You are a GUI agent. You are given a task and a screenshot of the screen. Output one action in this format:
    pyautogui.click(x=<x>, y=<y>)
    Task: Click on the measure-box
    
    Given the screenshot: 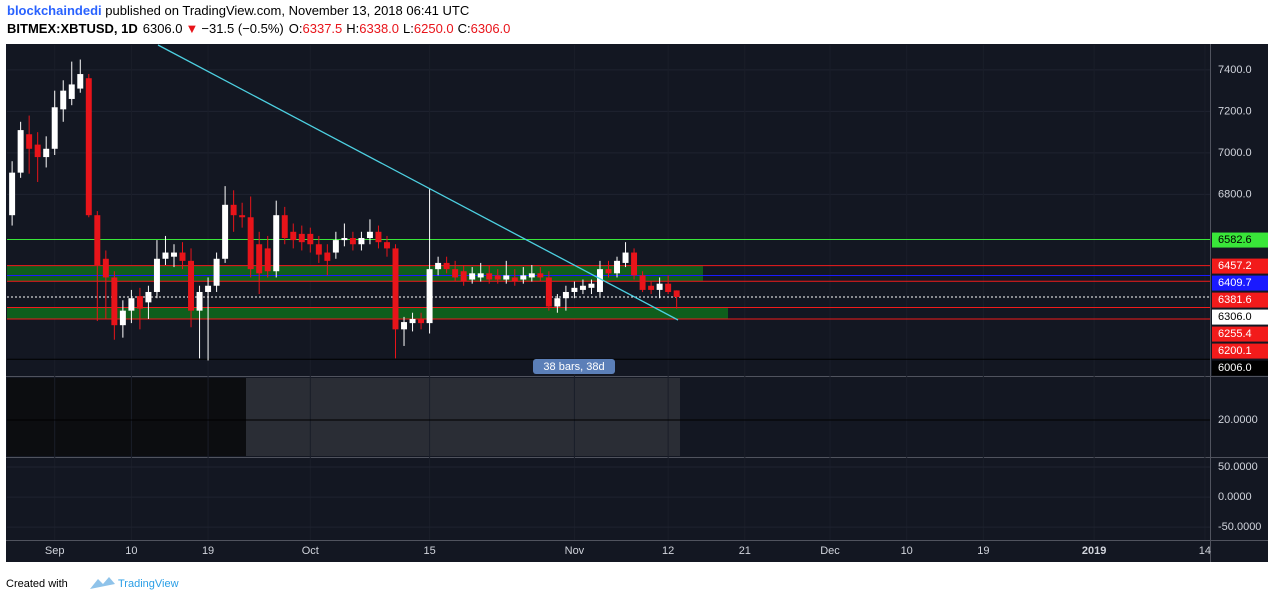 What is the action you would take?
    pyautogui.click(x=574, y=366)
    